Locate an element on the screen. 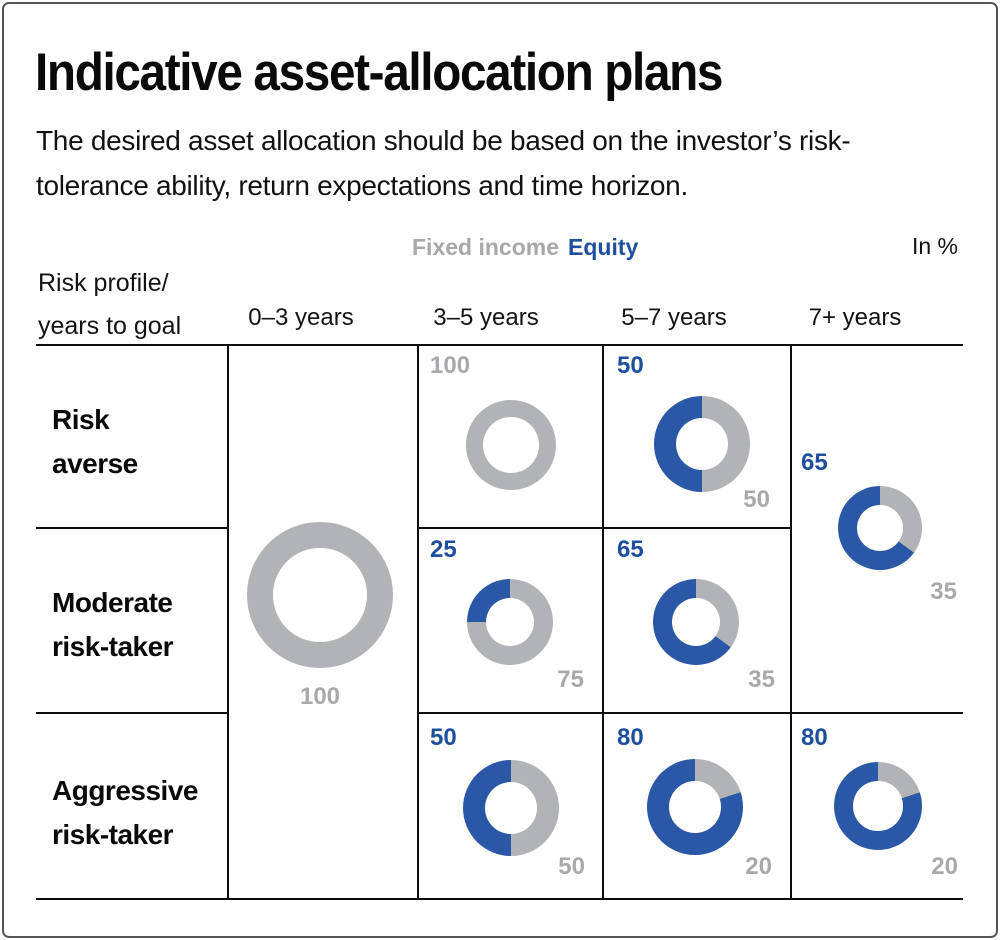 The image size is (1000, 940). fixed-income-value-aggressive-7-plus-years: 20 is located at coordinates (944, 866).